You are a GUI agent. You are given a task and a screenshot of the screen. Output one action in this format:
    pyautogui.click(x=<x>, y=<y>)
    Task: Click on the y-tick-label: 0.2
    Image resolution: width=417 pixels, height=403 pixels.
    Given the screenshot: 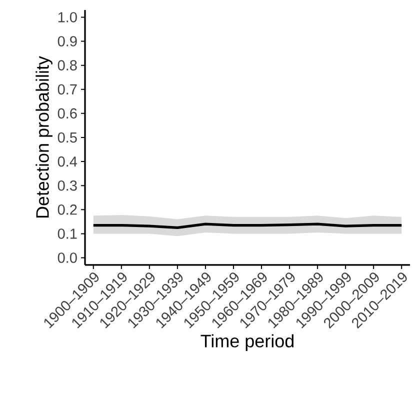 What is the action you would take?
    pyautogui.click(x=67, y=209)
    